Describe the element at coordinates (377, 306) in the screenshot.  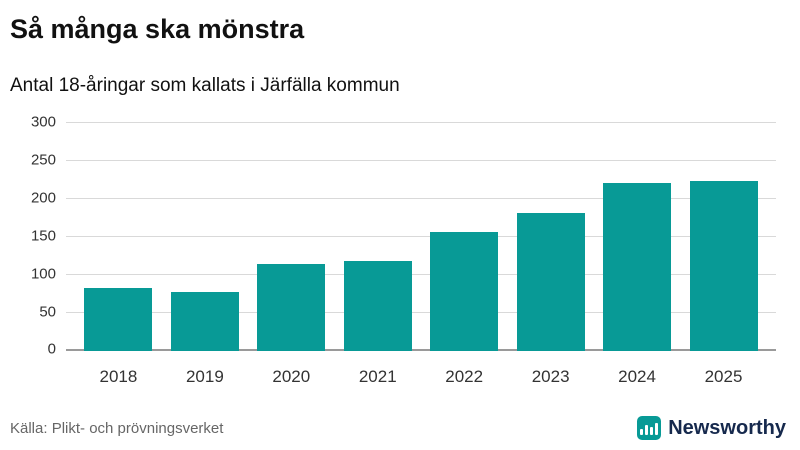
I see `bar-2021` at that location.